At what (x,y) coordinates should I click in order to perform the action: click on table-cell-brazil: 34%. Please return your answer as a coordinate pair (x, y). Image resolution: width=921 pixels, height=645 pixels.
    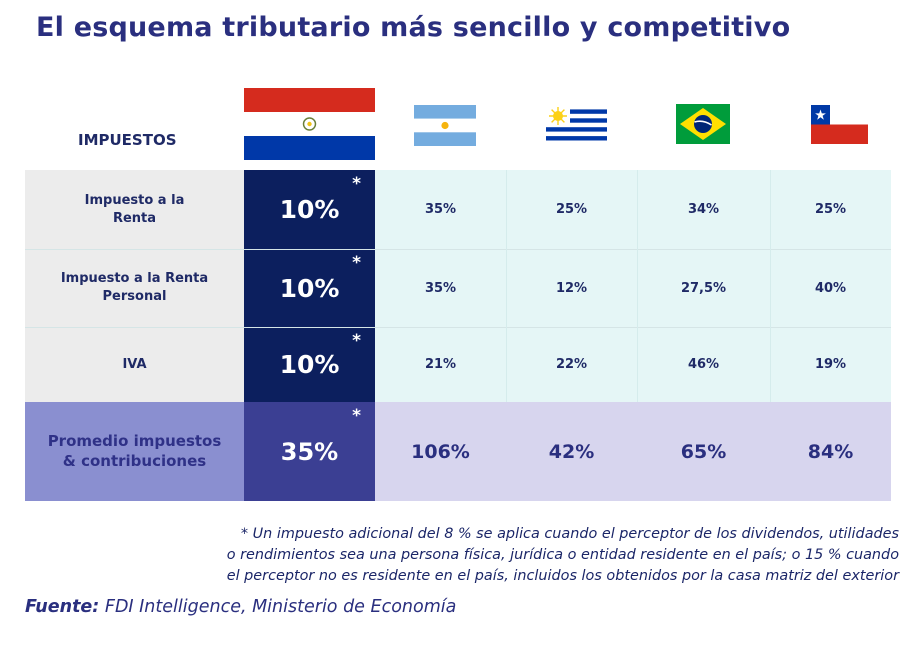
    Looking at the image, I should click on (703, 209).